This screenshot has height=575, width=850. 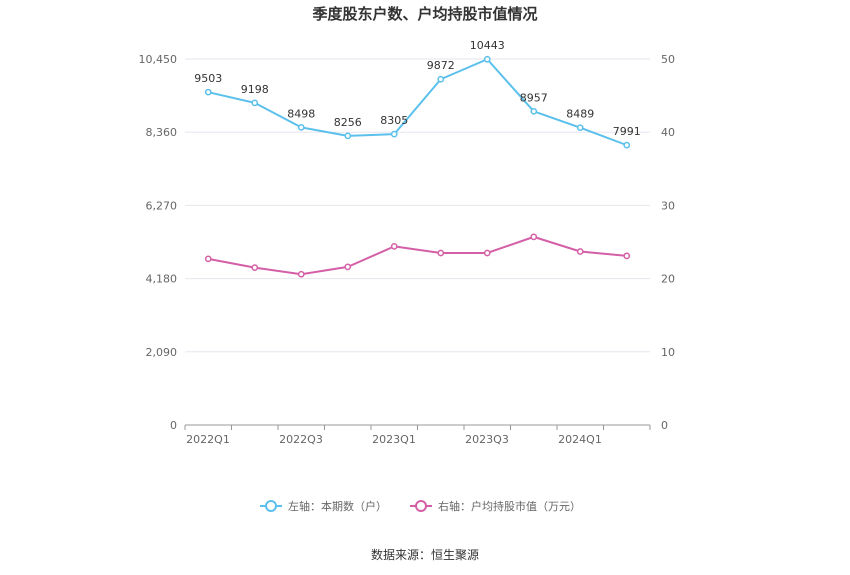 I want to click on left-tick-label: 10,450, so click(x=158, y=59).